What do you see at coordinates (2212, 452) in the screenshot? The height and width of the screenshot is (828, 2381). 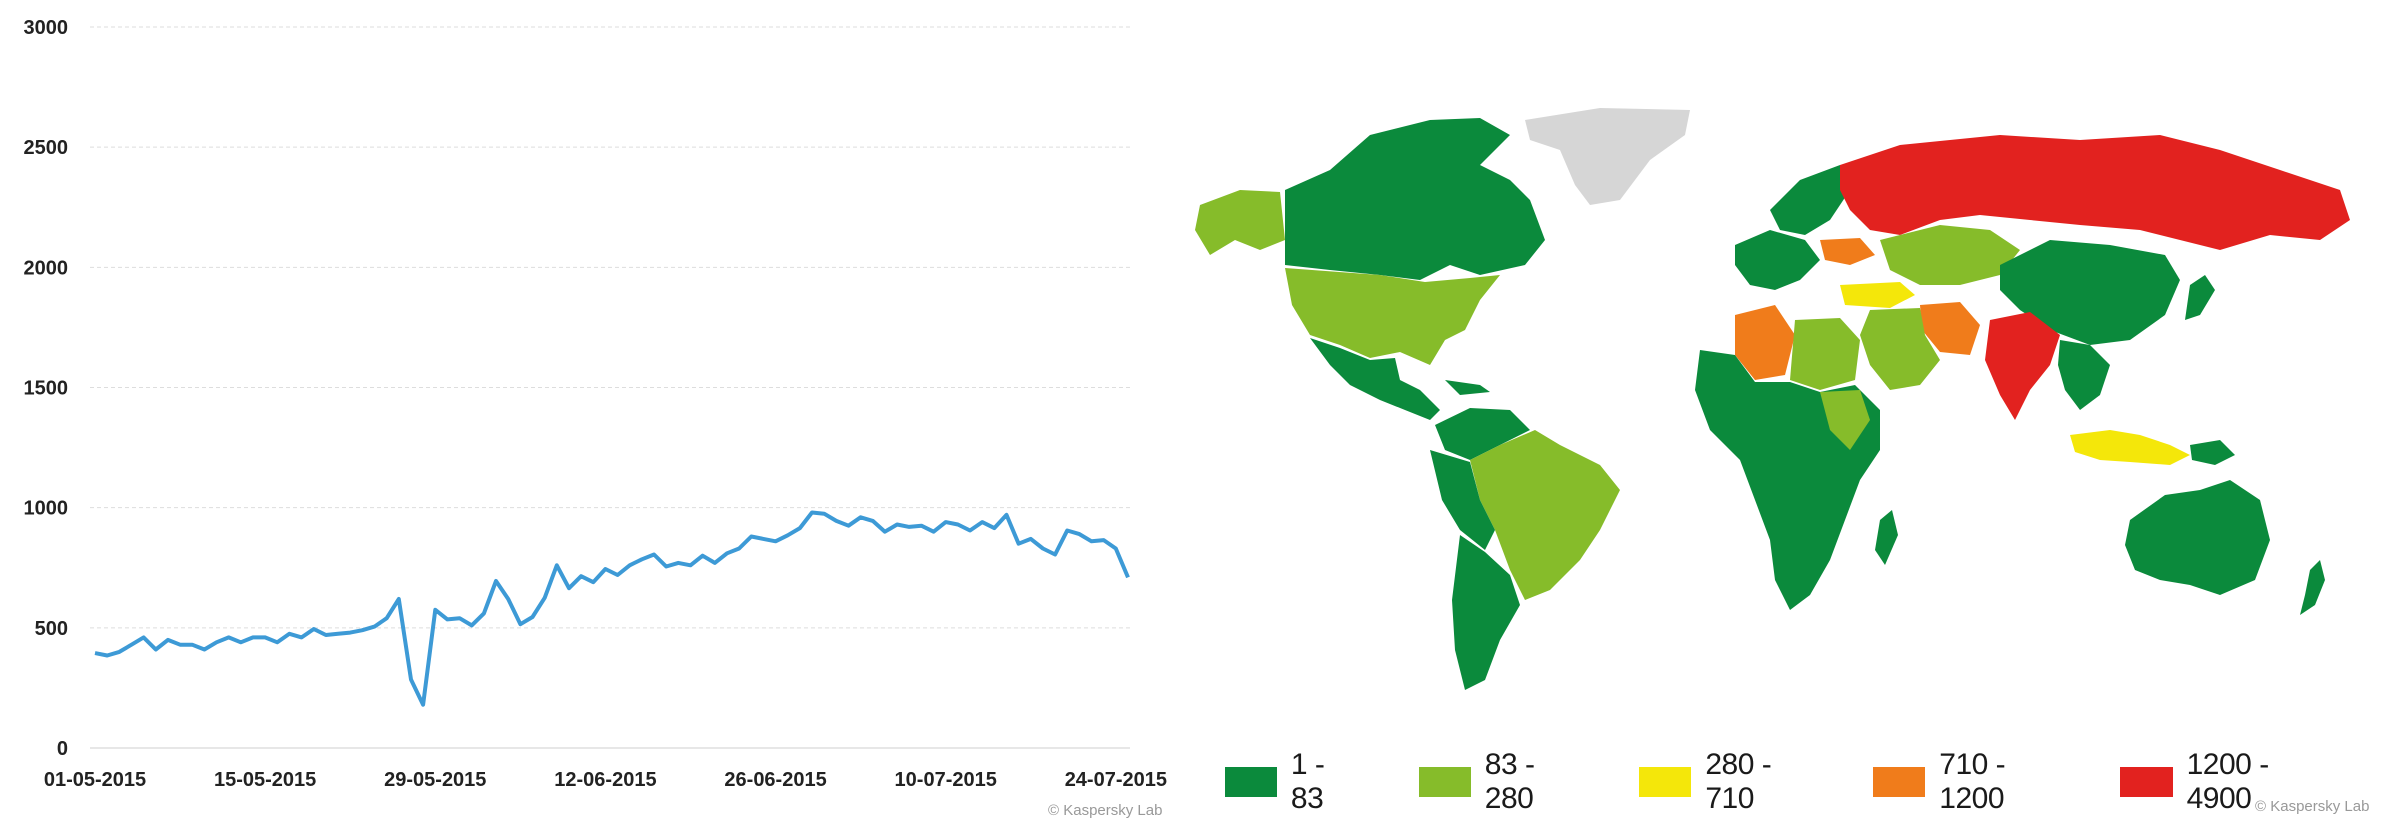 I see `map-region-png` at bounding box center [2212, 452].